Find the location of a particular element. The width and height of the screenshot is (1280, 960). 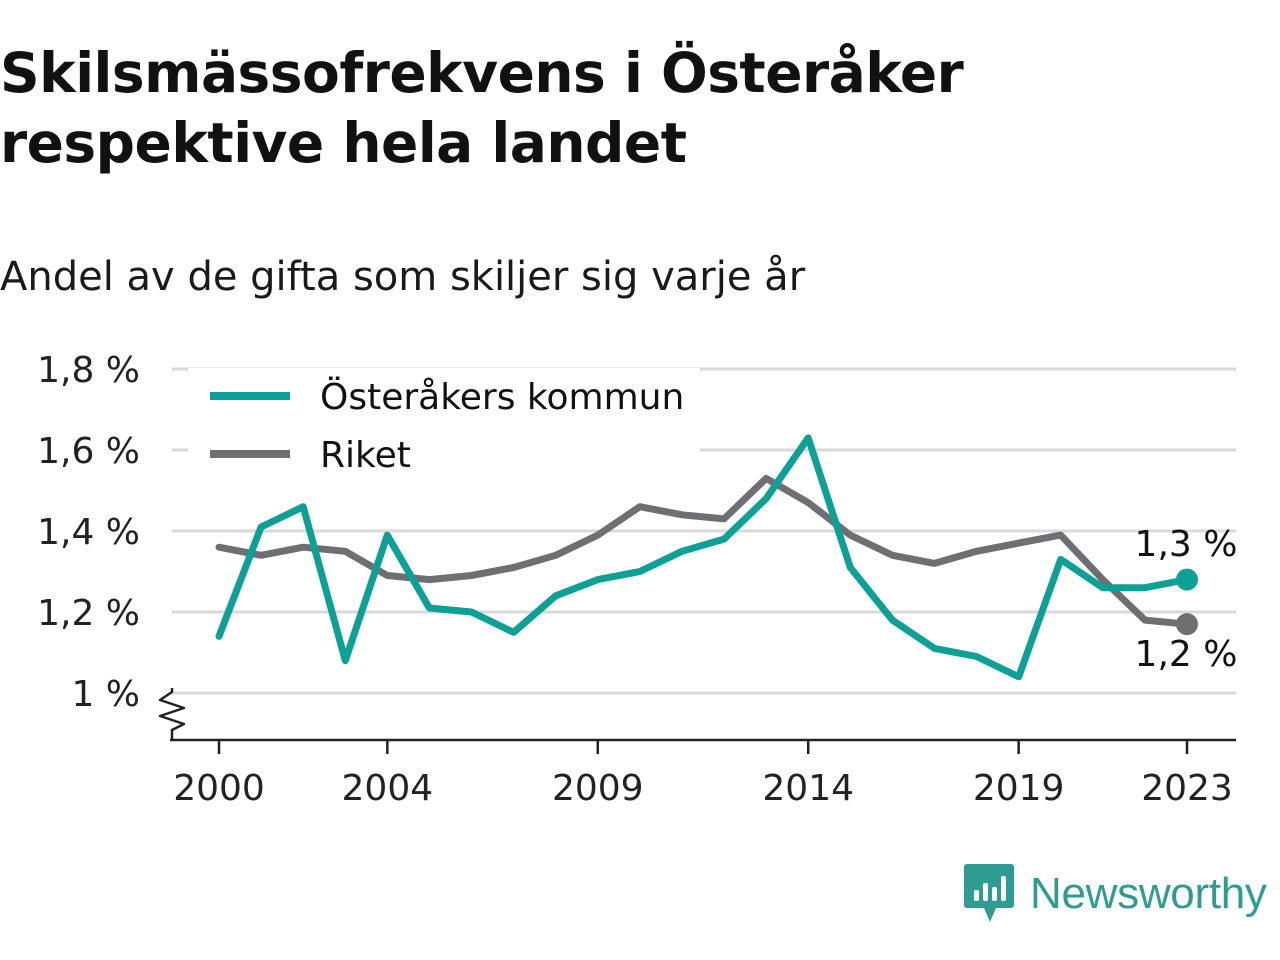

series-line is located at coordinates (703, 551).